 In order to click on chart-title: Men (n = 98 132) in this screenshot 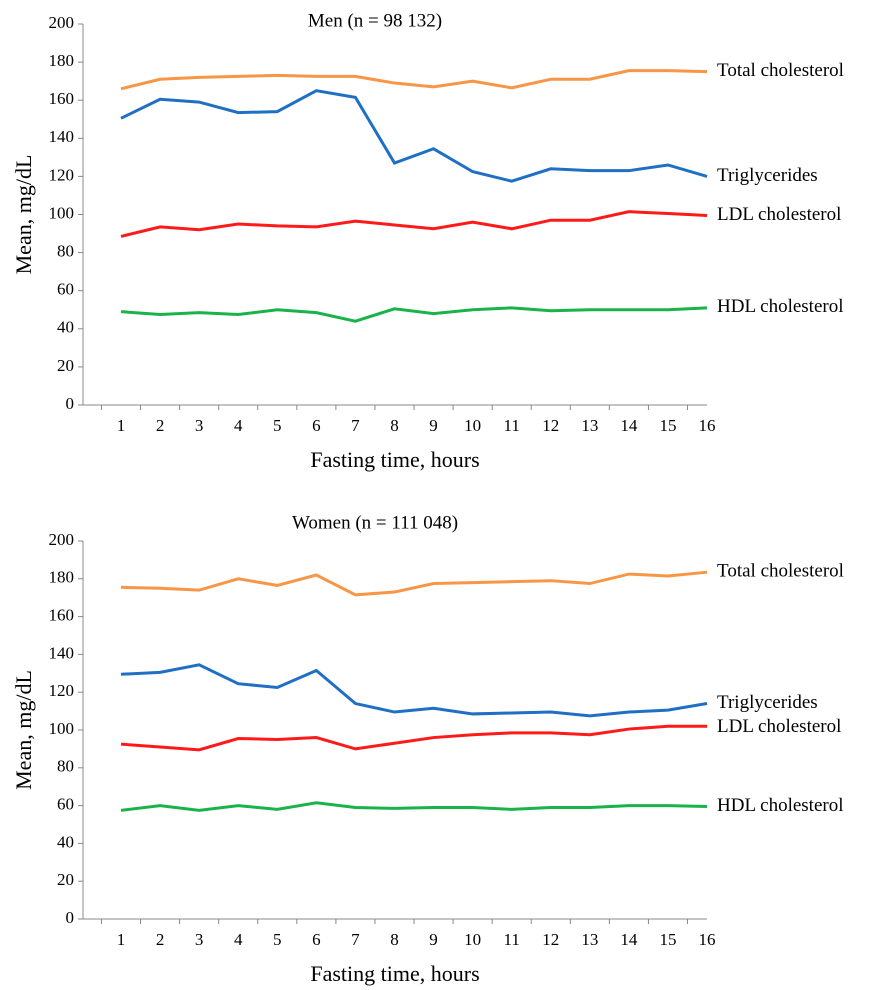, I will do `click(375, 20)`.